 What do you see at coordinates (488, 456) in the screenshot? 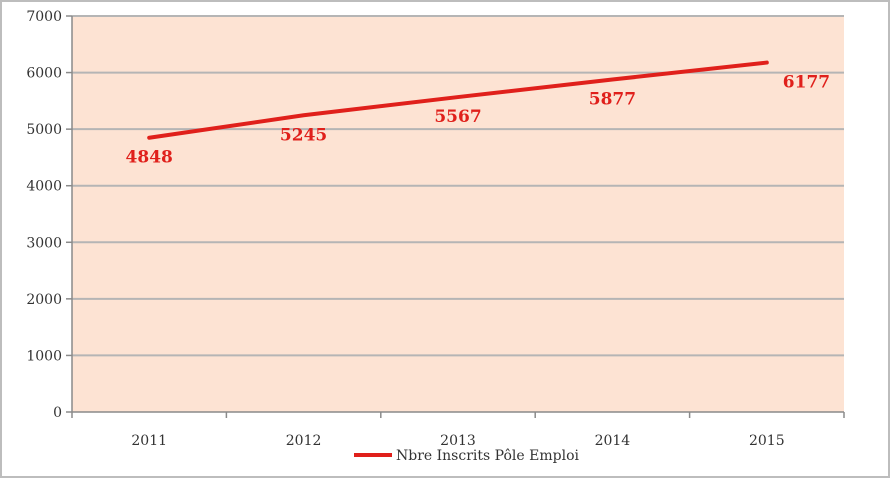
I see `legend-label: Nbre Inscrits Pôle Emploi` at bounding box center [488, 456].